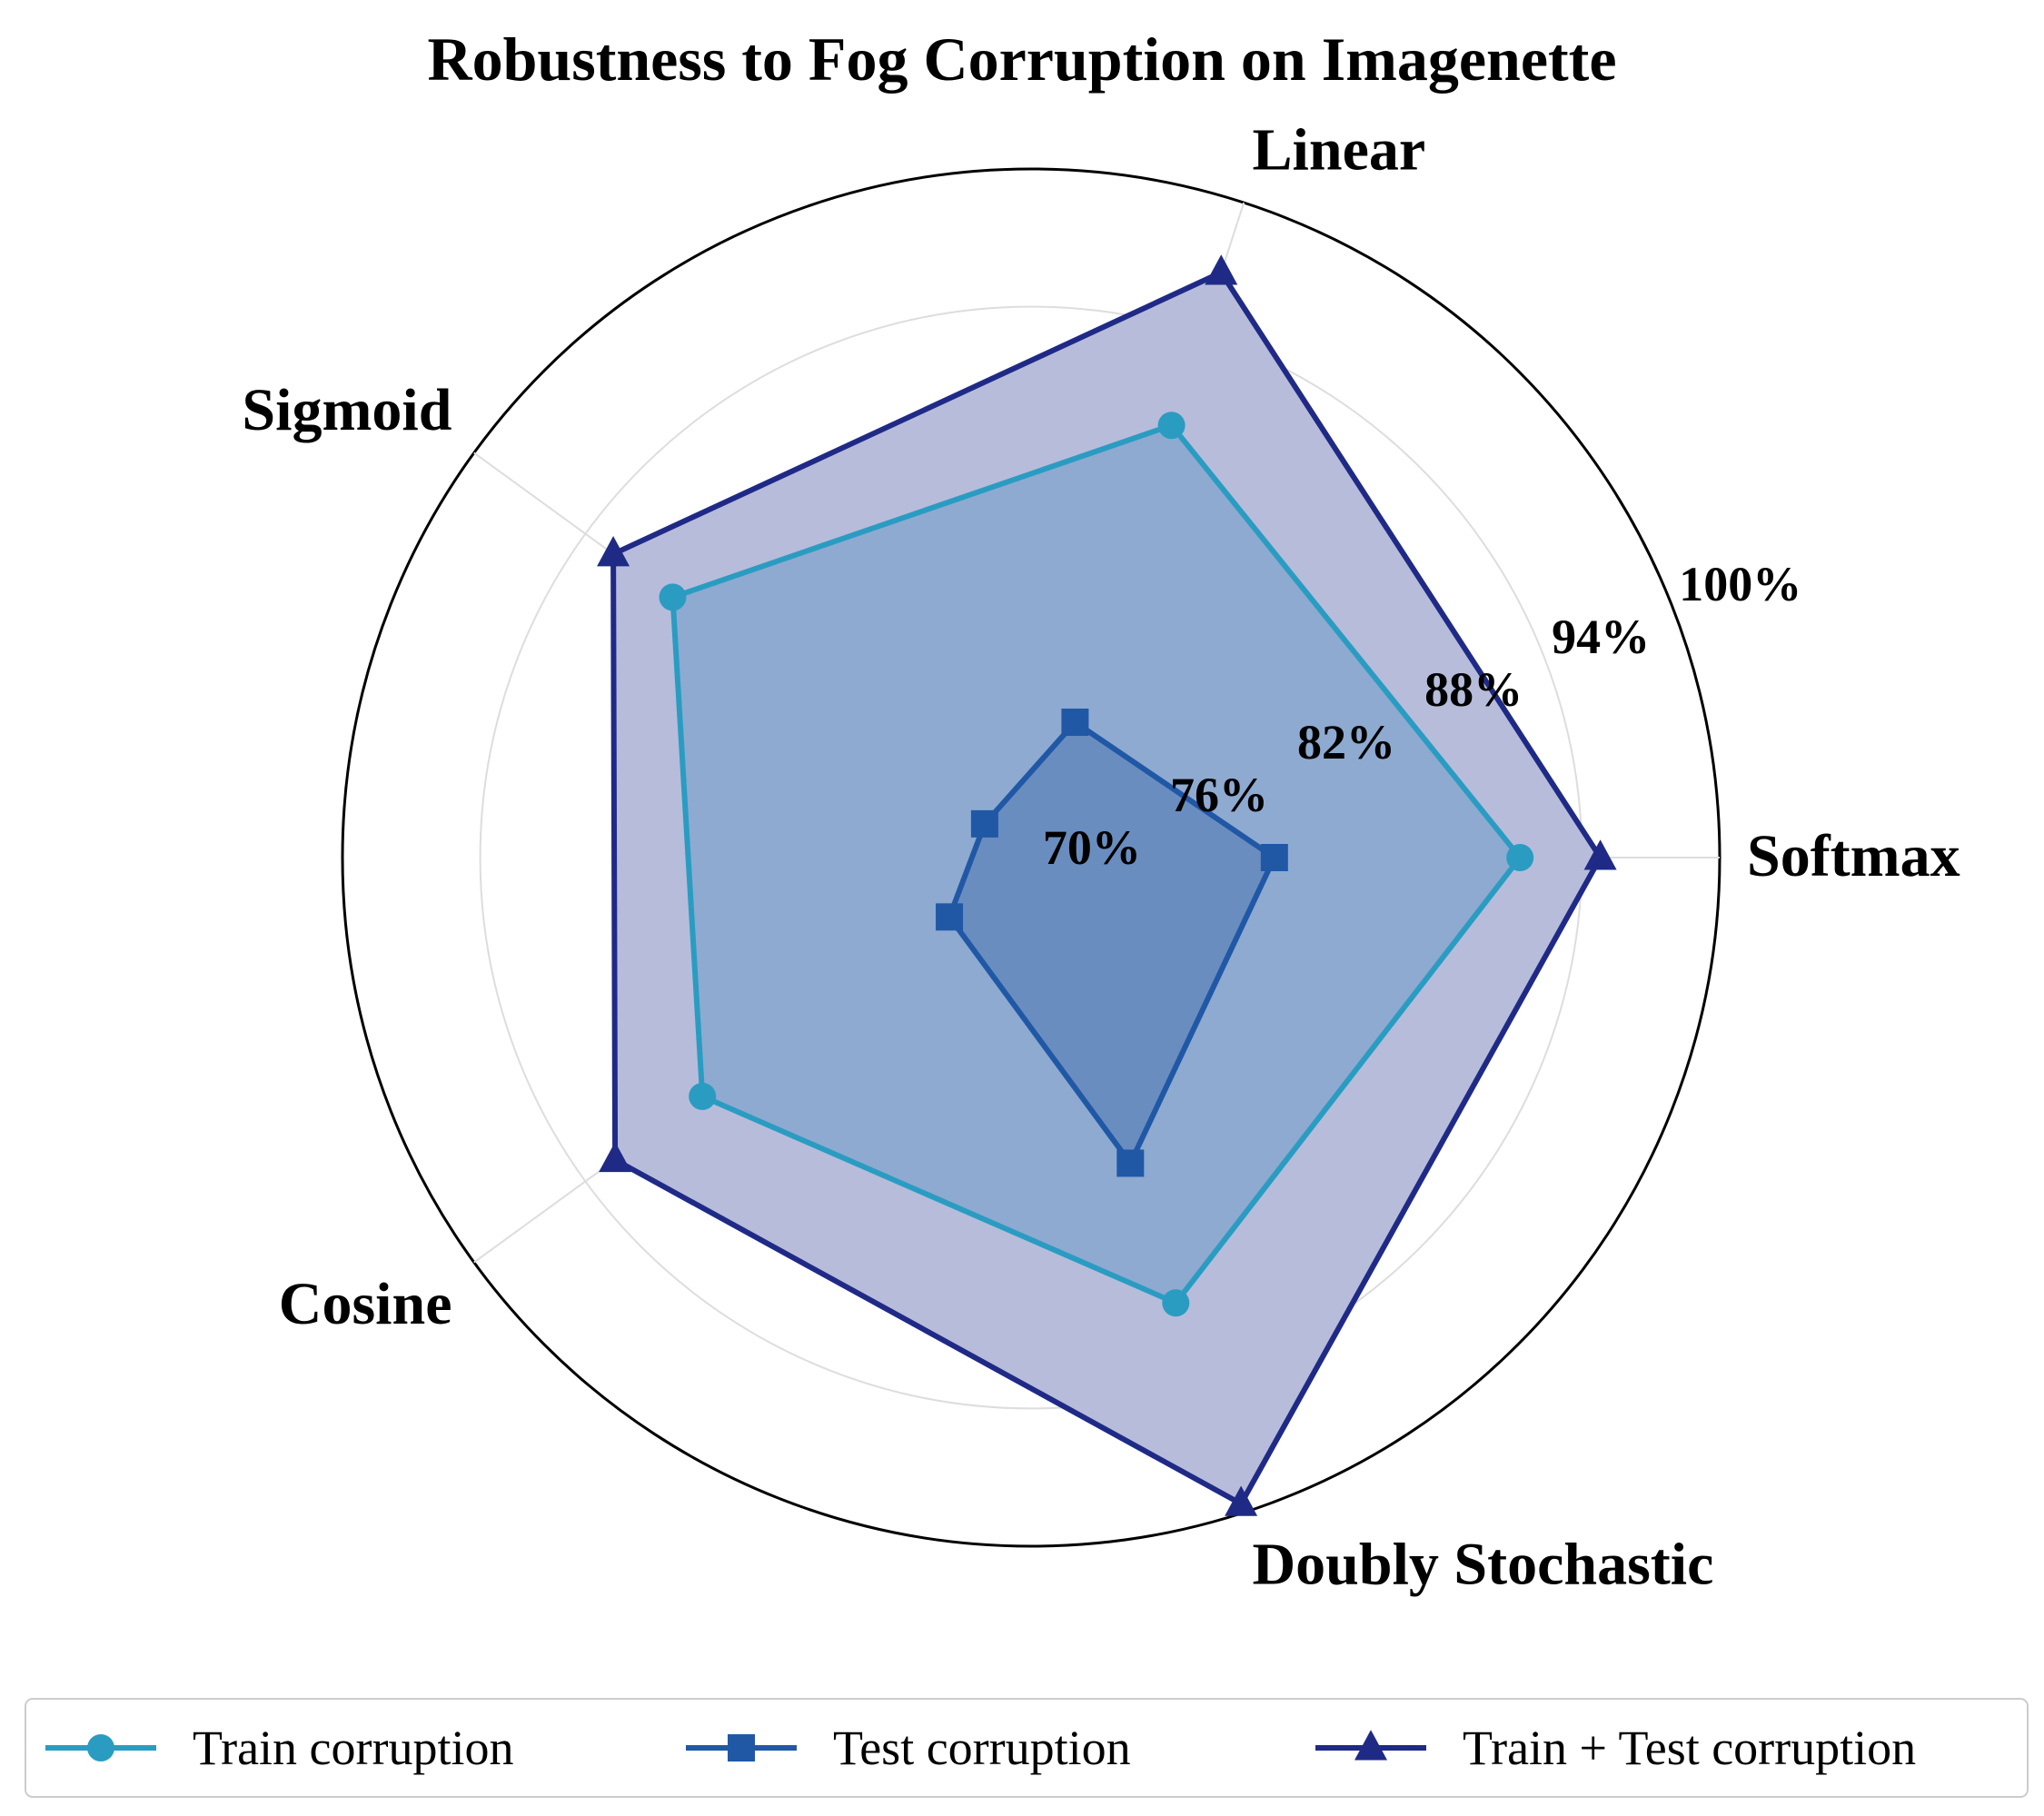 The width and height of the screenshot is (2044, 1816). Describe the element at coordinates (1484, 1564) in the screenshot. I see `category-label: Doubly Stochastic` at that location.